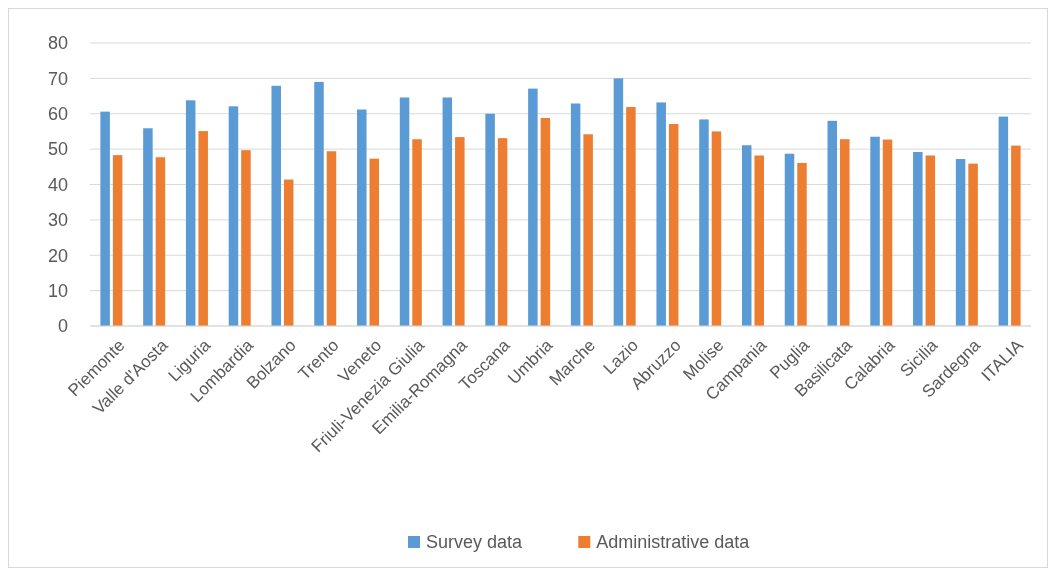  I want to click on y-tick-label: 60, so click(57, 114).